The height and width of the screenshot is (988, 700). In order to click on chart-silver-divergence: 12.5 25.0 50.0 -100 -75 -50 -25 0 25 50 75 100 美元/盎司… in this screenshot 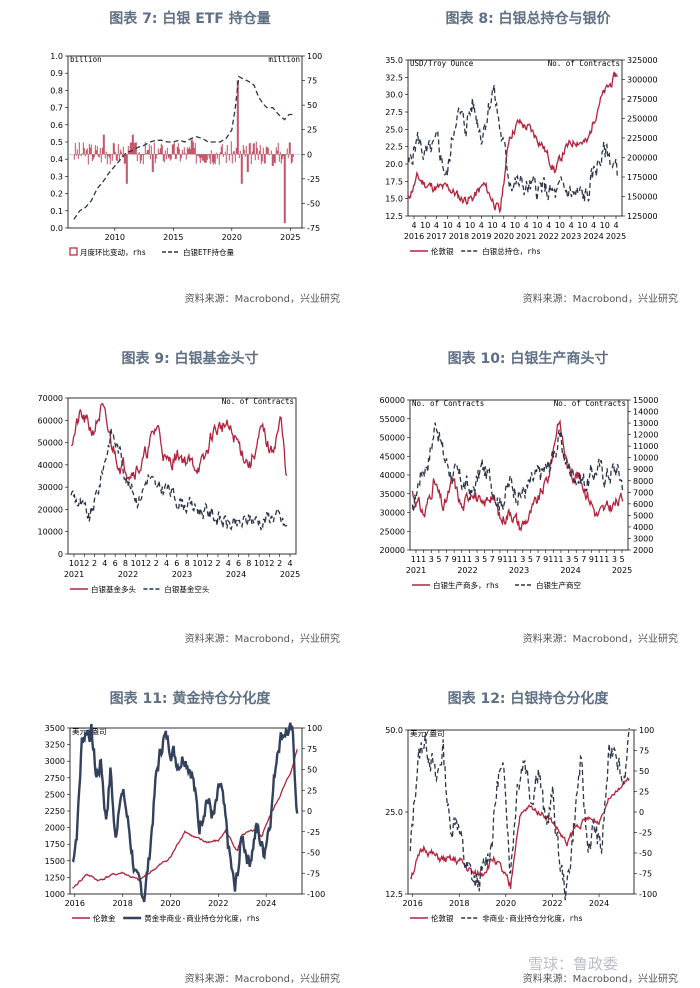, I will do `click(521, 824)`.